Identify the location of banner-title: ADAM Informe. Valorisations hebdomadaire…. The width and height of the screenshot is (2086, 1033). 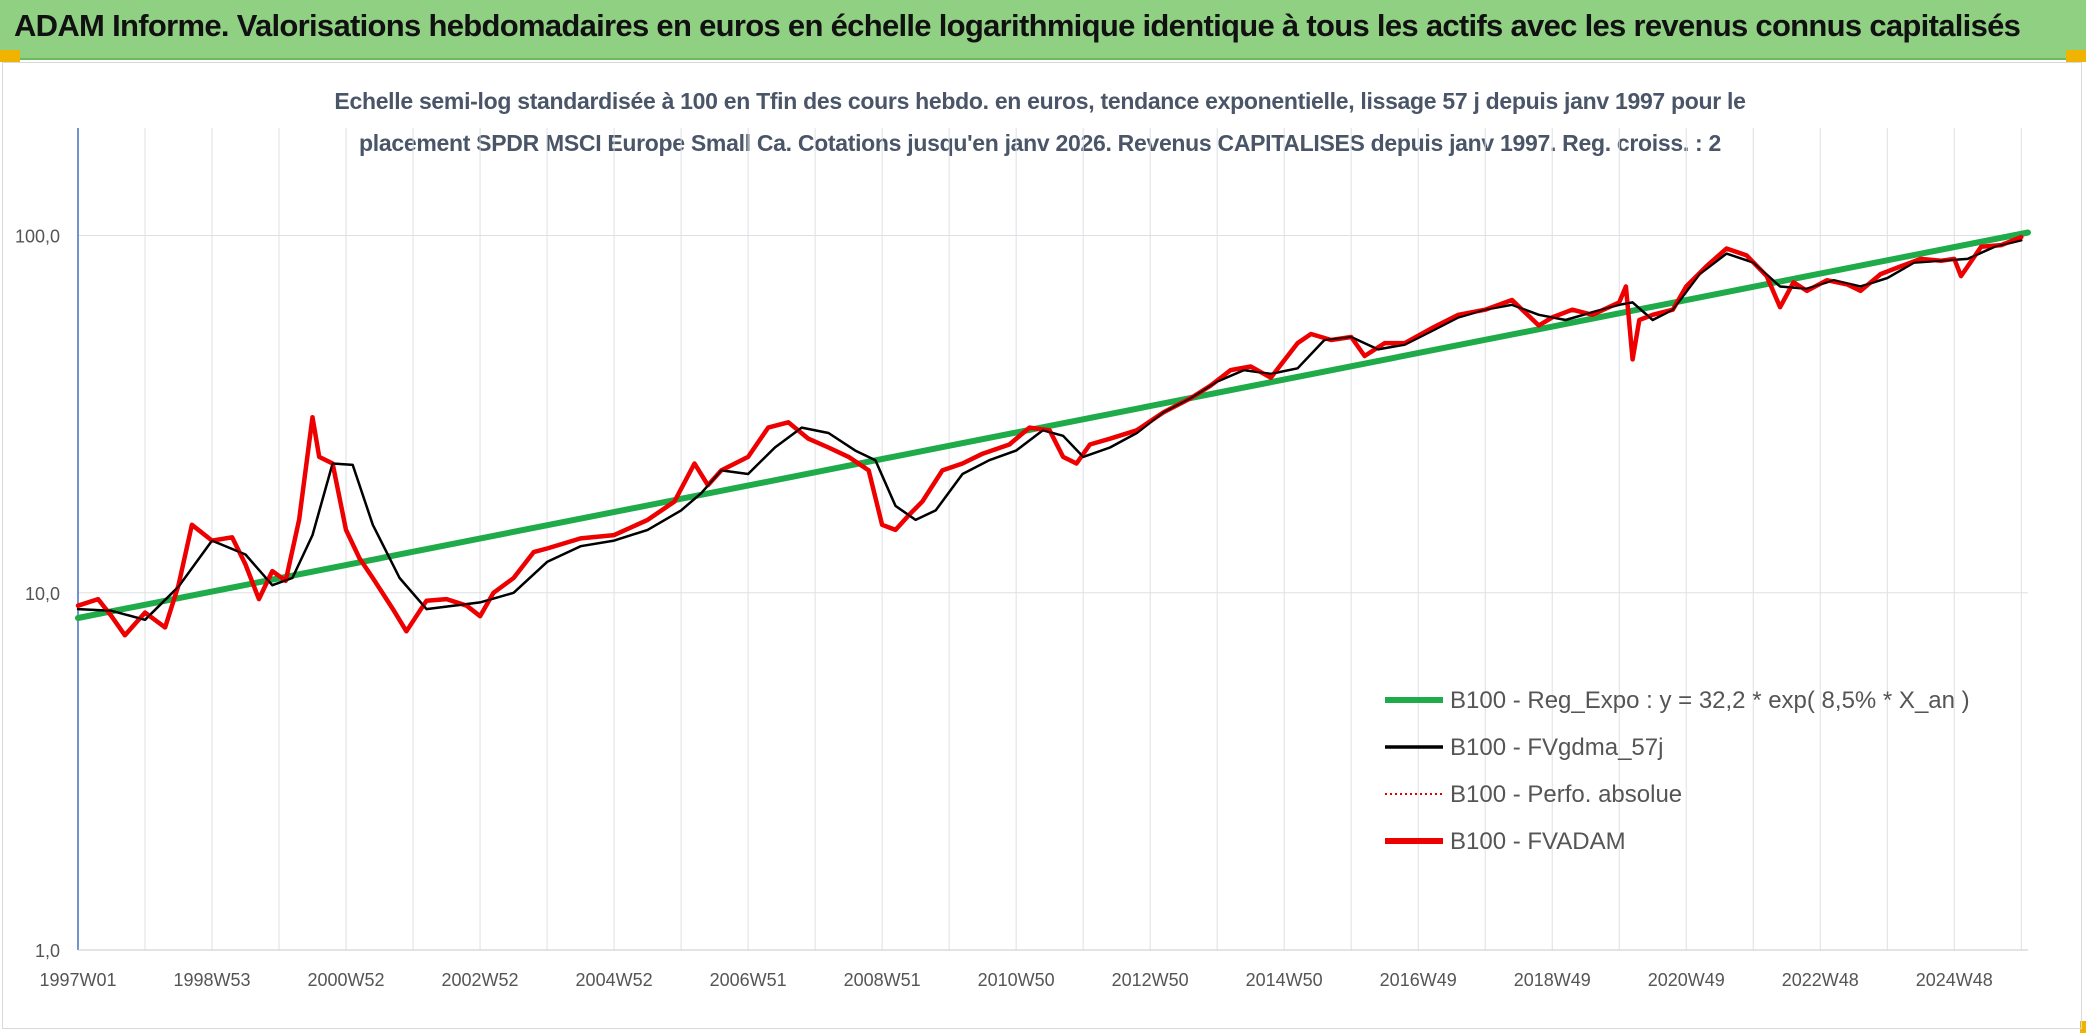
(1017, 25).